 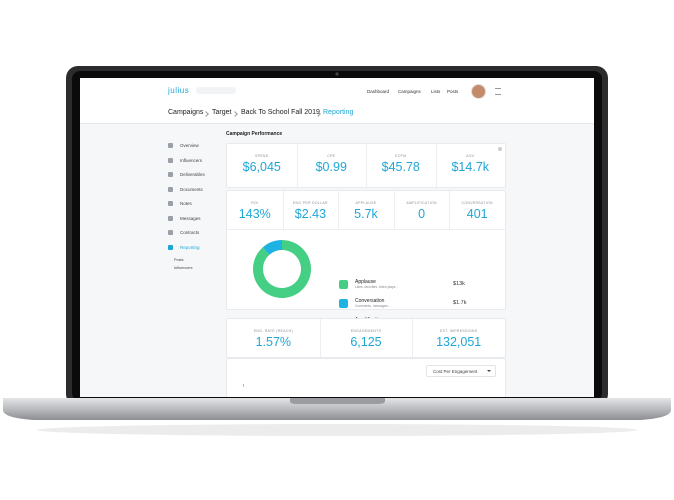 What do you see at coordinates (370, 301) in the screenshot?
I see `legend-name: Conversation` at bounding box center [370, 301].